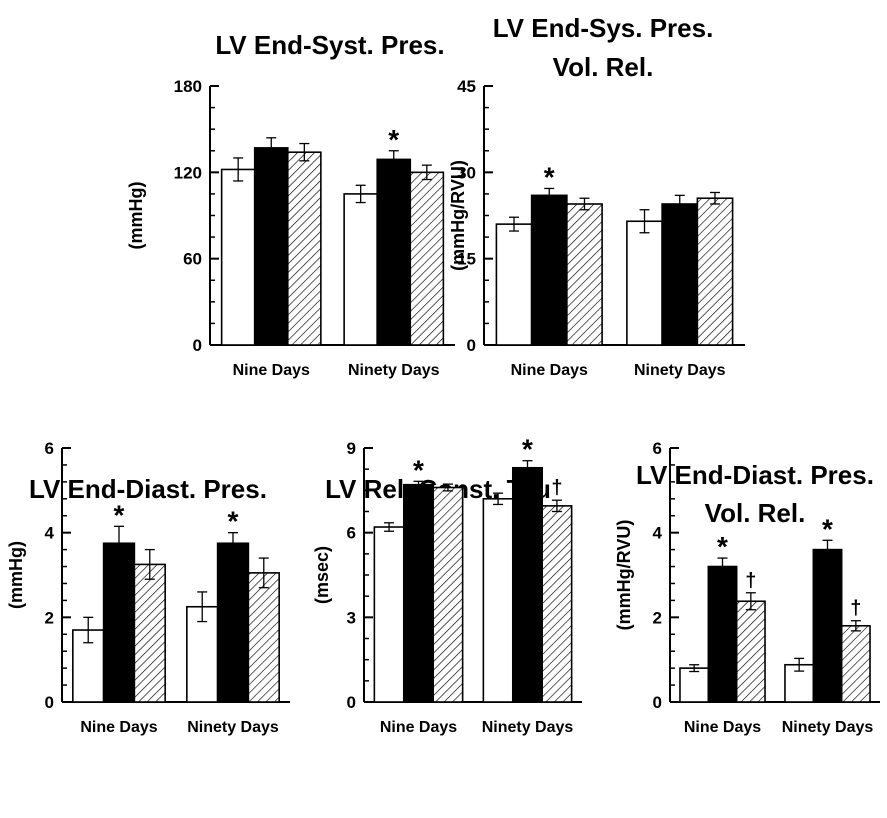 The width and height of the screenshot is (887, 818). I want to click on chart-title: LV End-Sys. Pres., so click(603, 28).